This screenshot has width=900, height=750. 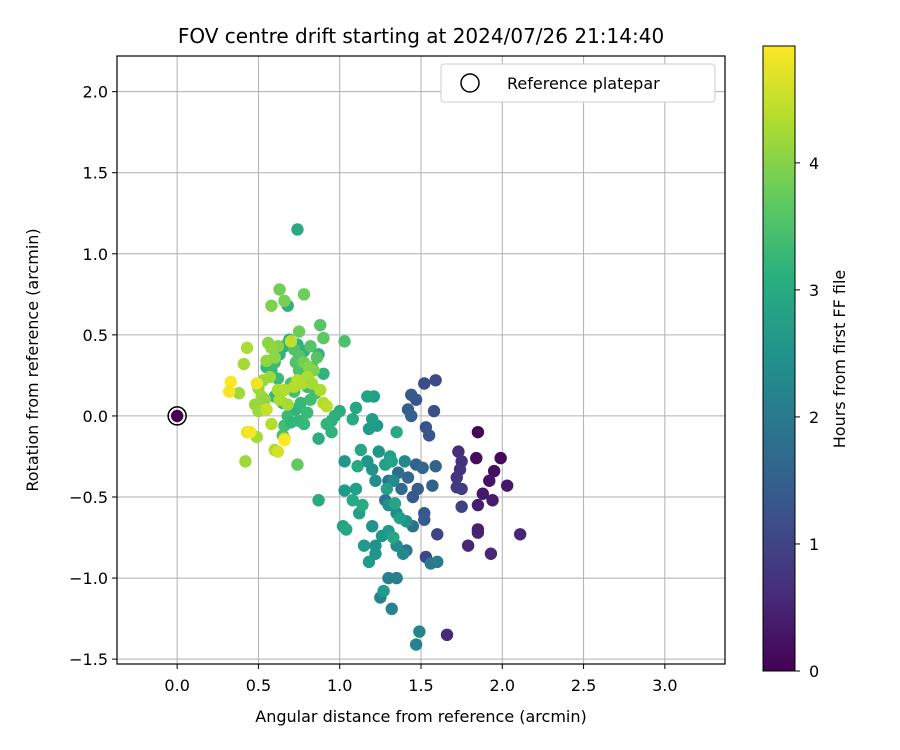 I want to click on y-tick-label: 2.0, so click(x=95, y=92).